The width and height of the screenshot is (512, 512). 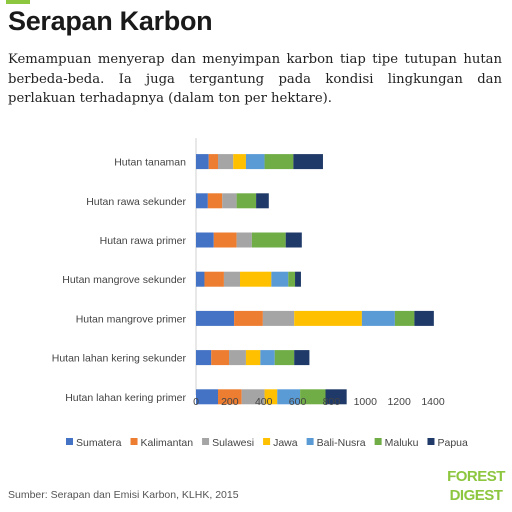 What do you see at coordinates (167, 443) in the screenshot?
I see `legend-label: Kalimantan` at bounding box center [167, 443].